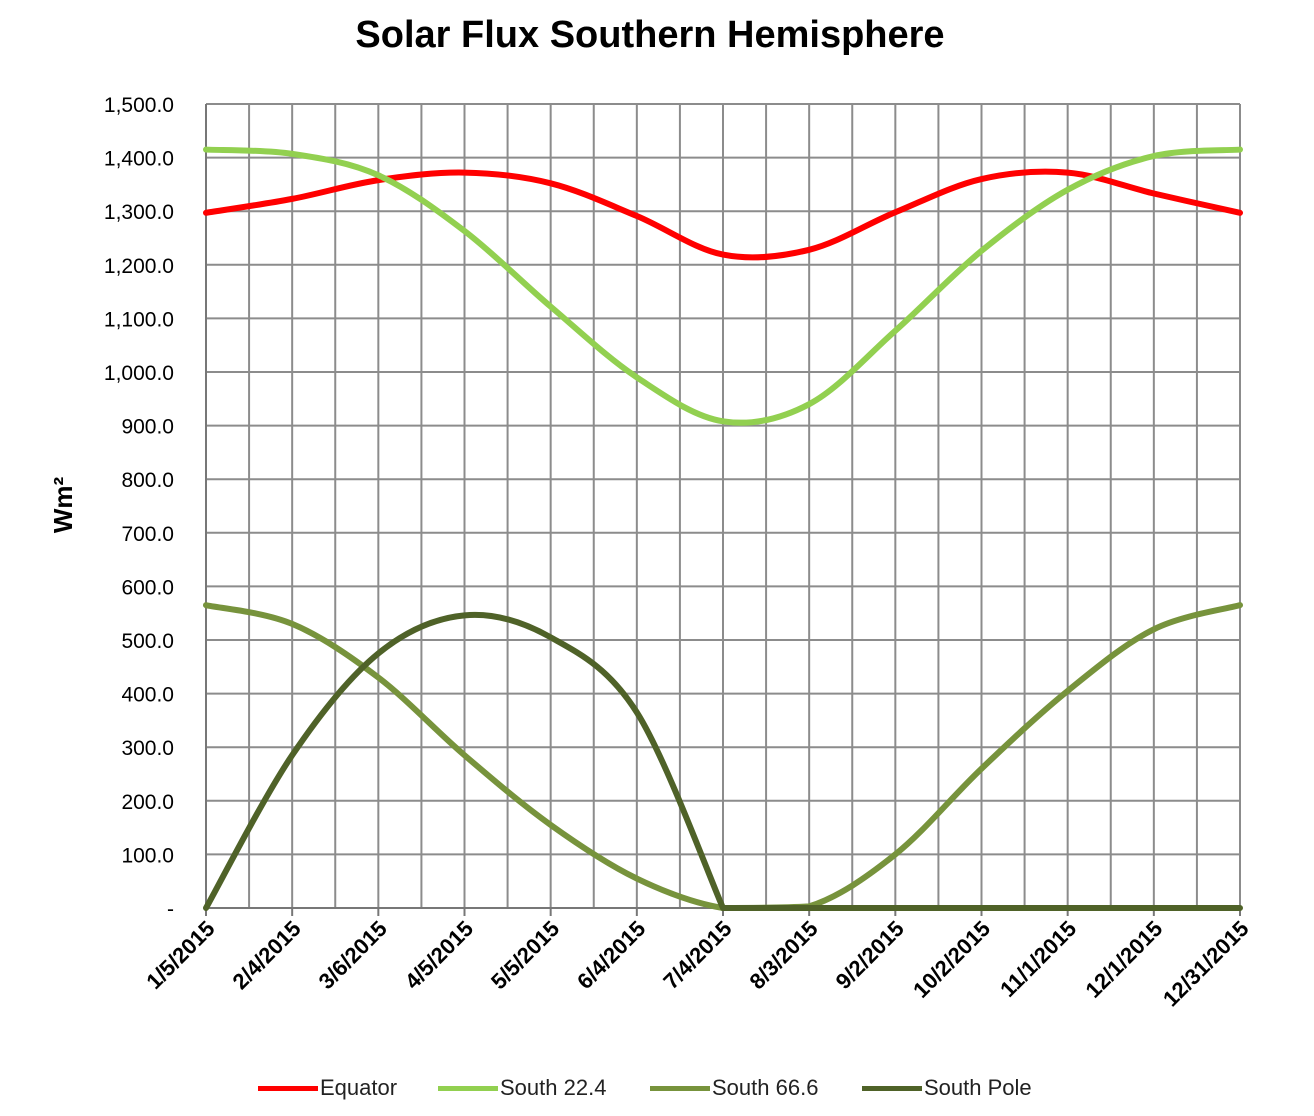 The image size is (1314, 1116). I want to click on x-tick-label: 10/2/2015, so click(951, 959).